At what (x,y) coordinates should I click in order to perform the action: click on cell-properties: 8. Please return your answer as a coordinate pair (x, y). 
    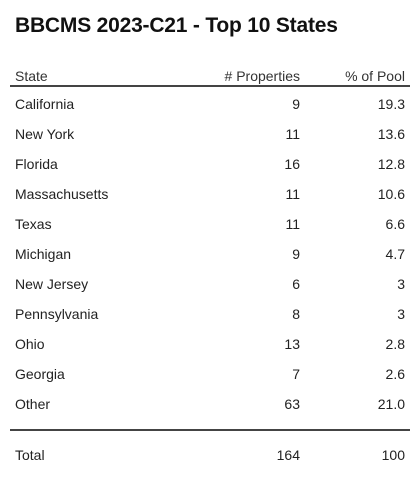
    Looking at the image, I should click on (296, 314).